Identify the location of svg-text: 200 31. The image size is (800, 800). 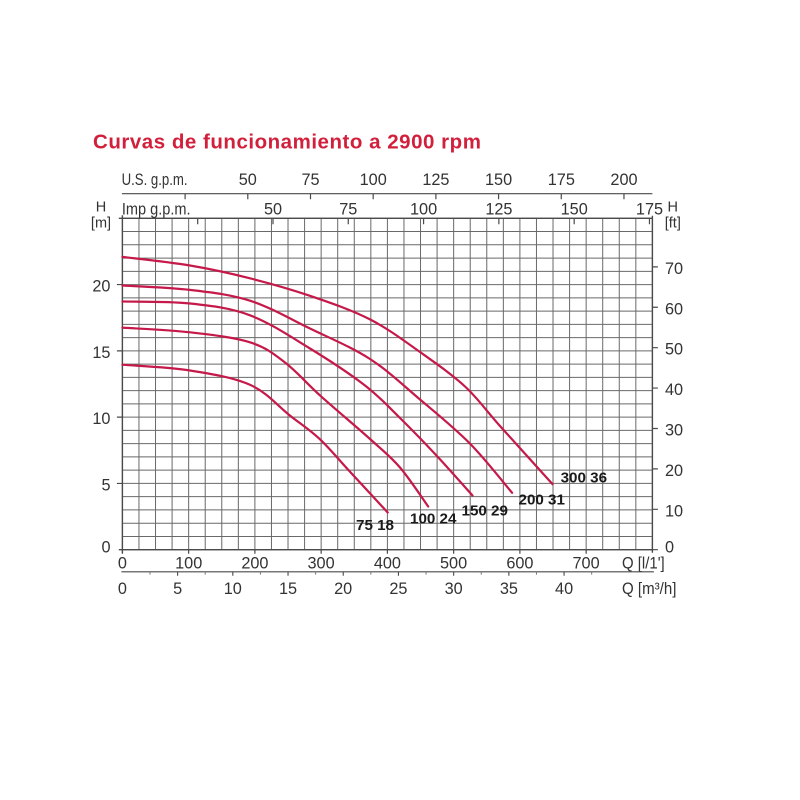
(542, 500).